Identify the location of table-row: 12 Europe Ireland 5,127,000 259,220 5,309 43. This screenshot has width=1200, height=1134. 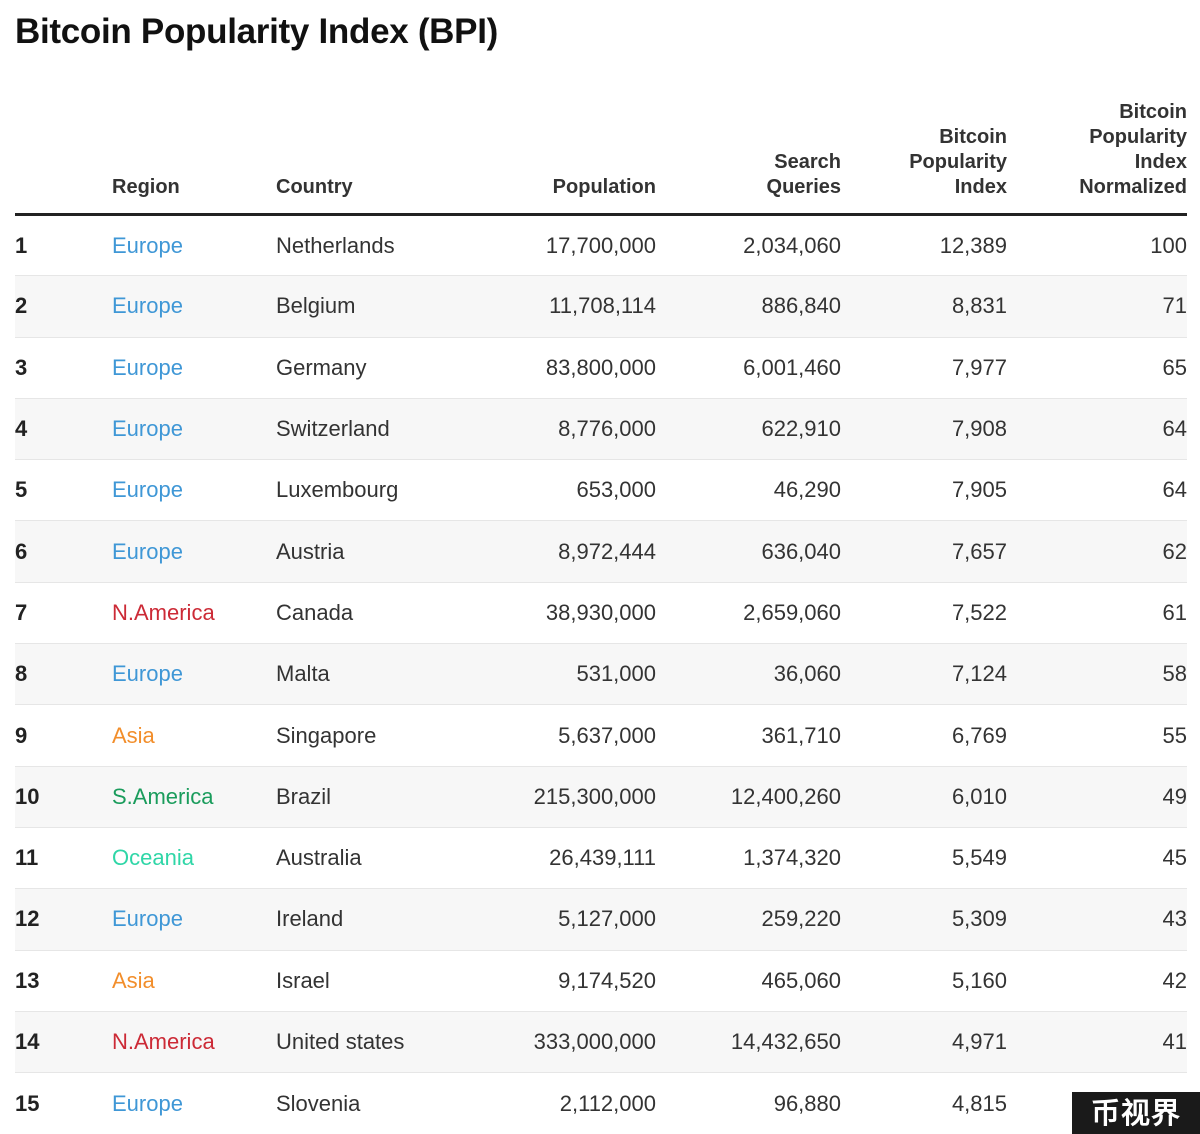
(601, 919).